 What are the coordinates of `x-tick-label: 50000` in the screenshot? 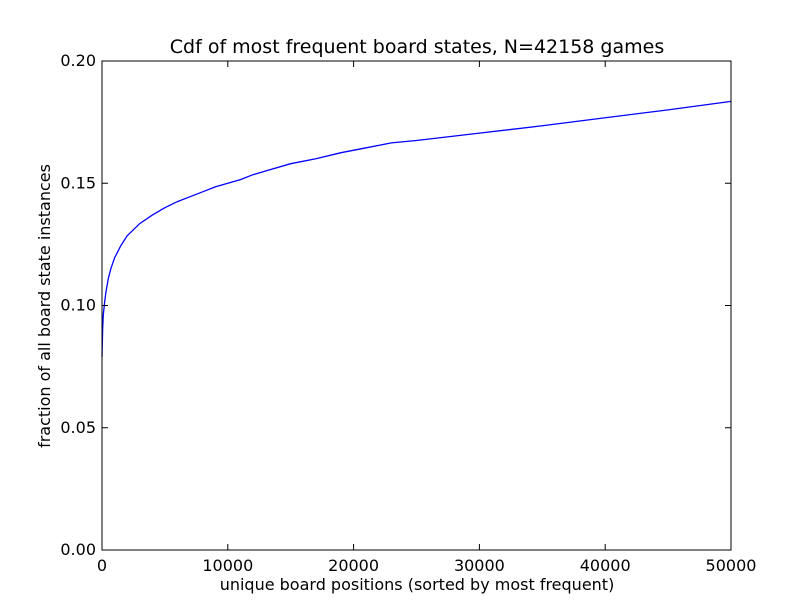 It's located at (731, 565).